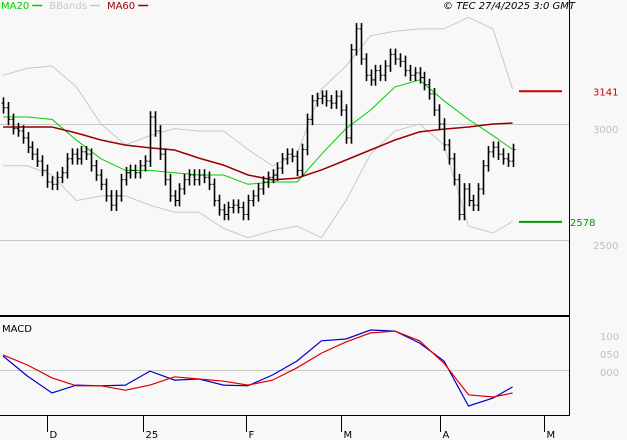 The width and height of the screenshot is (627, 440). Describe the element at coordinates (252, 435) in the screenshot. I see `x-axis-label: F` at that location.